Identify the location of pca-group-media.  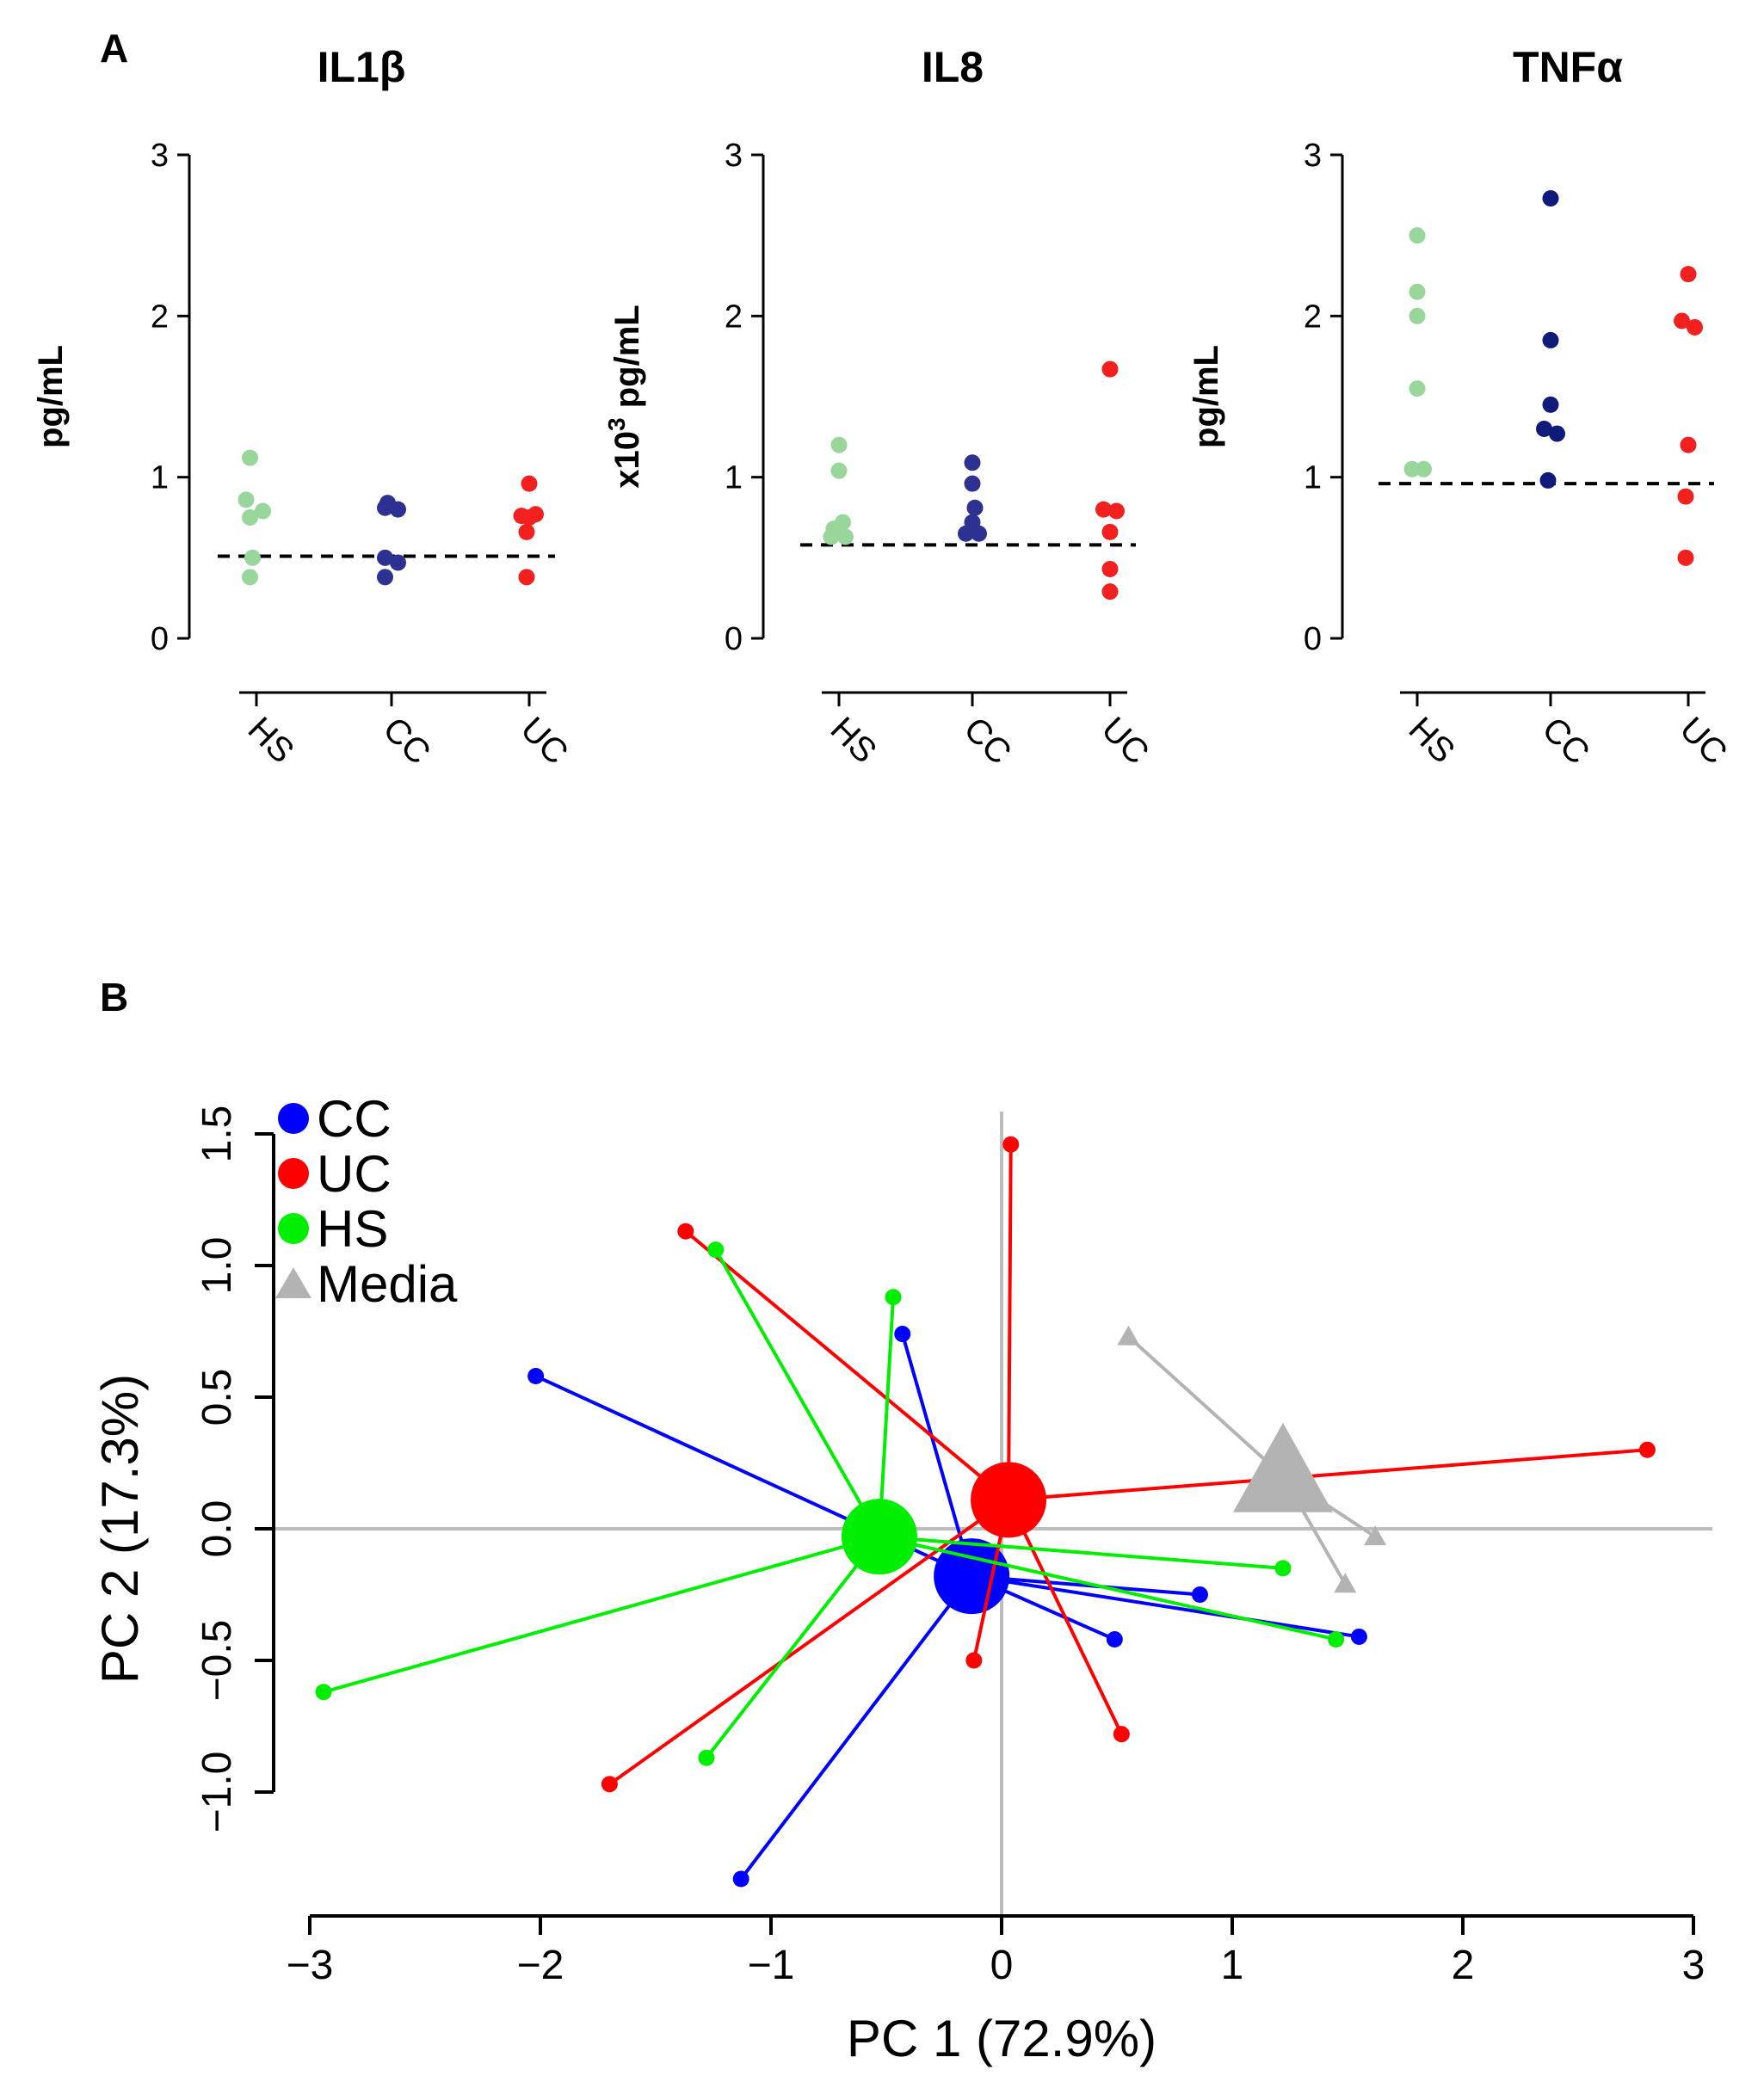
(1252, 1459).